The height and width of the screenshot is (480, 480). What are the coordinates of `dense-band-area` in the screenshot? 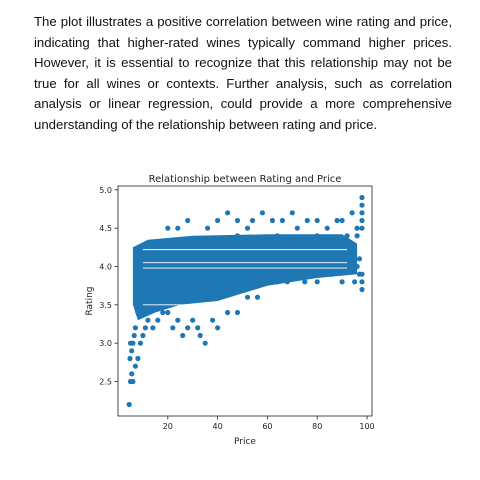 It's located at (245, 277).